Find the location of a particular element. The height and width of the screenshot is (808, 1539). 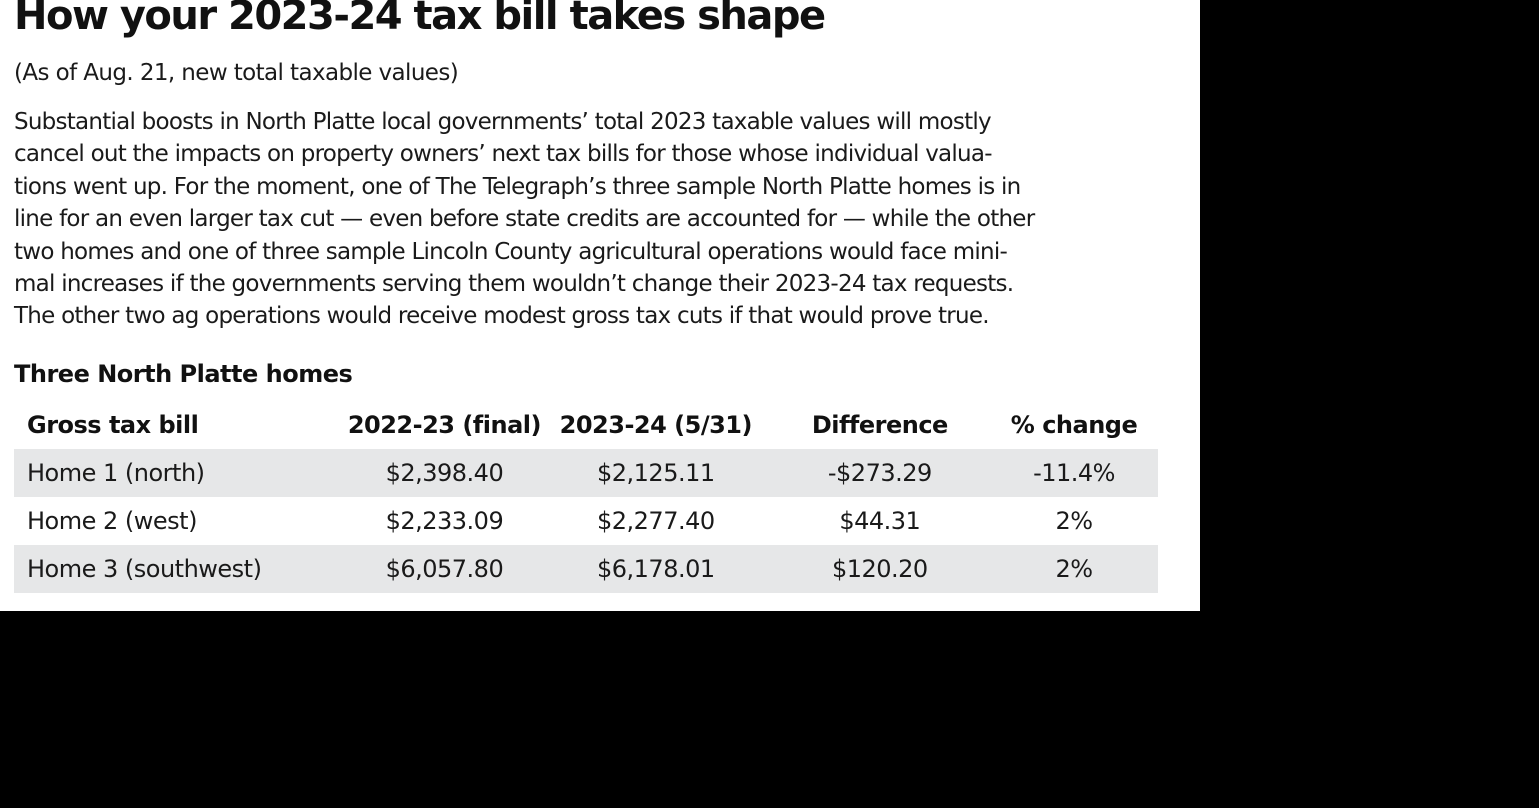

cell-difference: $120.20 is located at coordinates (880, 569).